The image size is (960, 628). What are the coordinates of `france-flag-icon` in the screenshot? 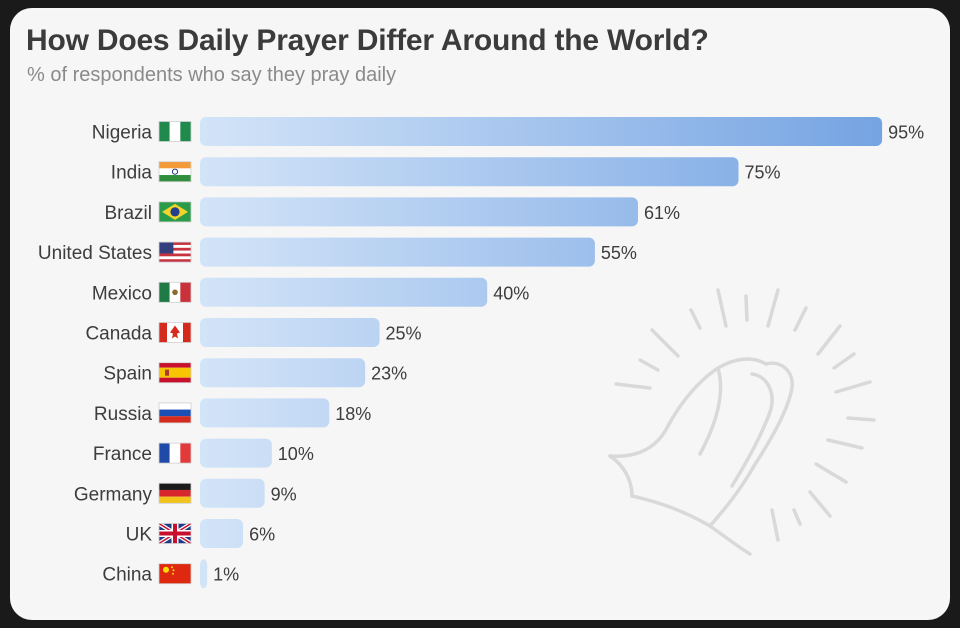 It's located at (175, 453).